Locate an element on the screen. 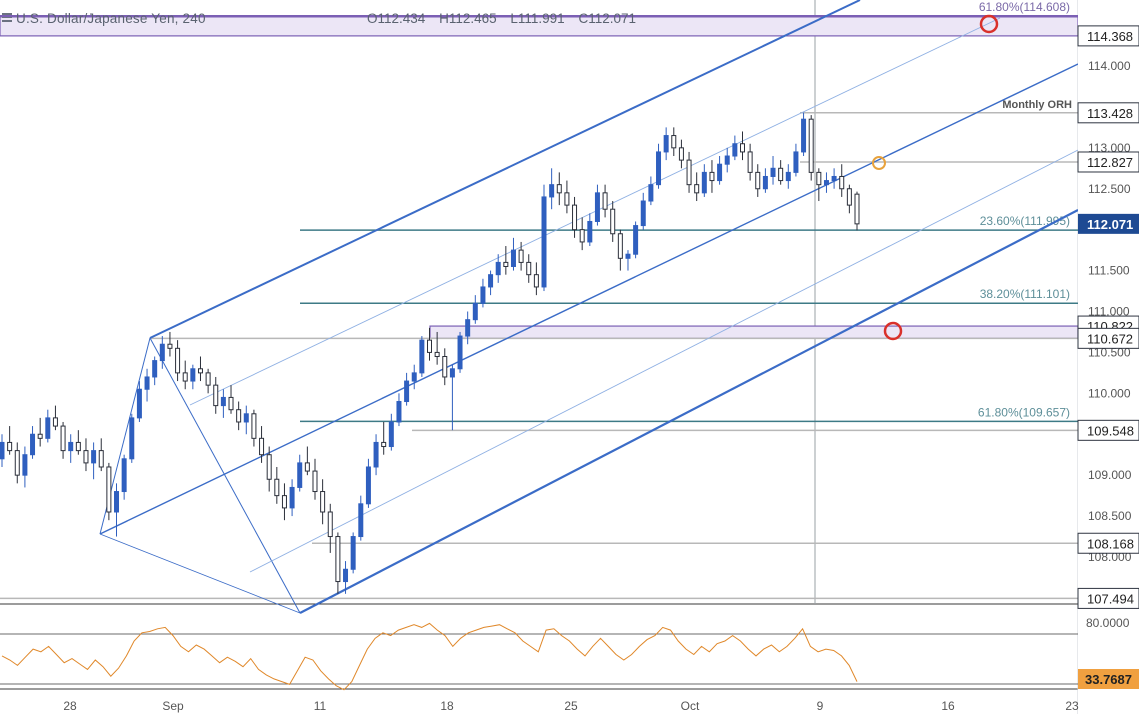  rsi-tick-label: 80.0000 is located at coordinates (1108, 623).